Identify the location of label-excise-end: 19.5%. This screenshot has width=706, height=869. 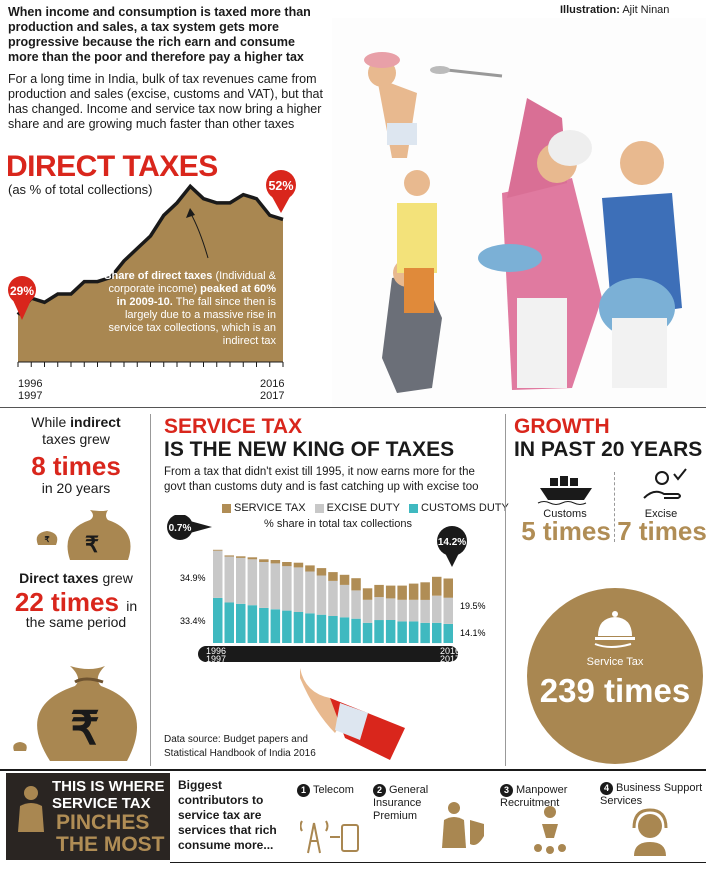
(473, 606).